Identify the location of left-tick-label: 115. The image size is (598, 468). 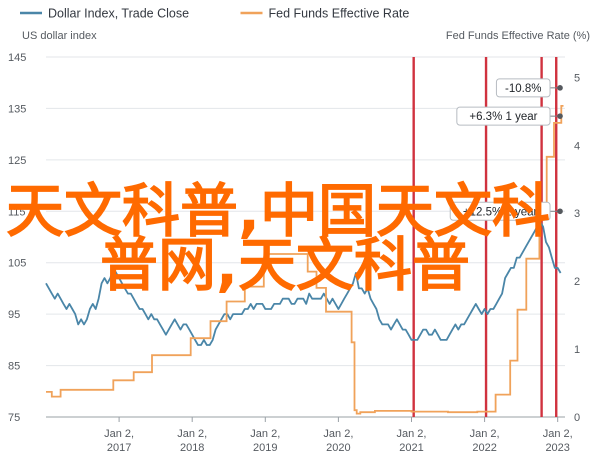
(17, 212).